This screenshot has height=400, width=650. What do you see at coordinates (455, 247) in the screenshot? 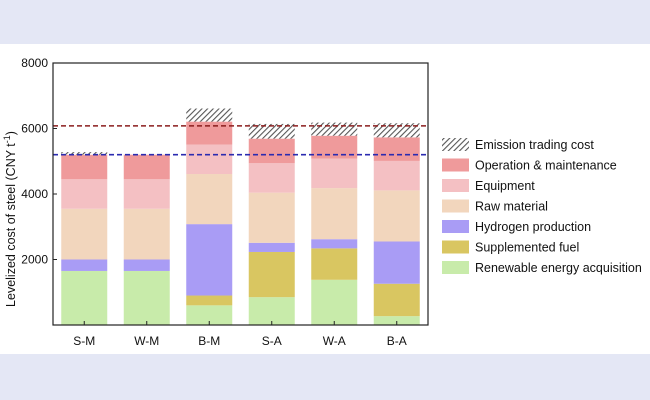
I see `legend-swatch-supplemented-fuel` at bounding box center [455, 247].